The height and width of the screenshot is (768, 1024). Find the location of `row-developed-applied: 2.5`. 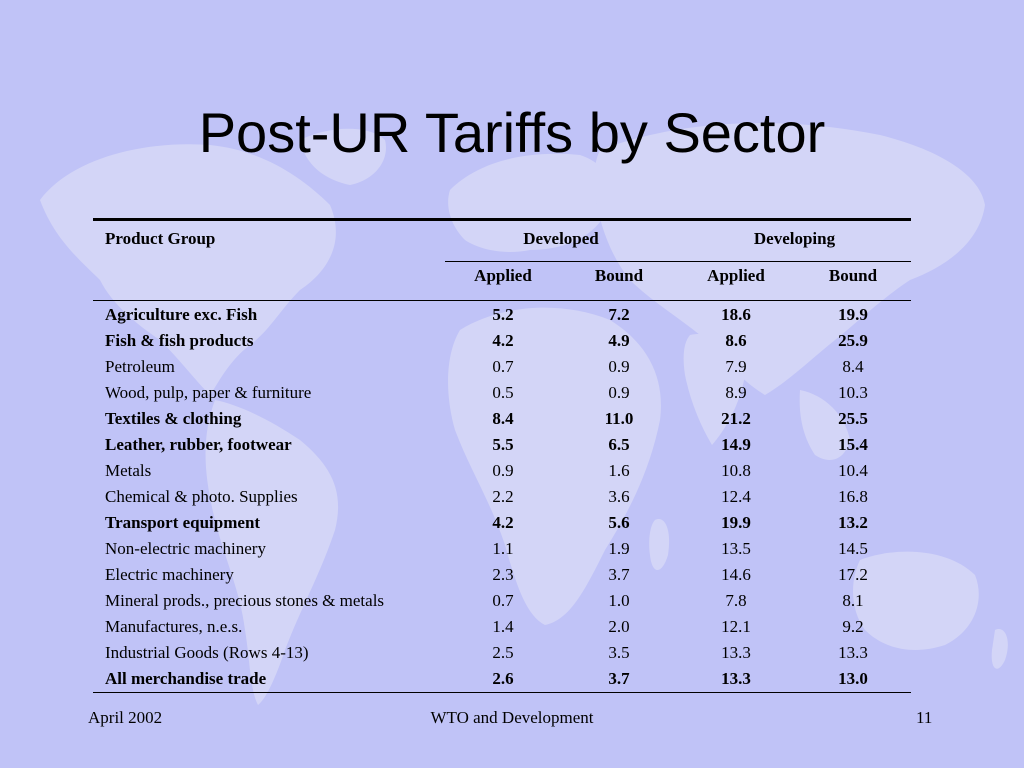

row-developed-applied: 2.5 is located at coordinates (503, 652).